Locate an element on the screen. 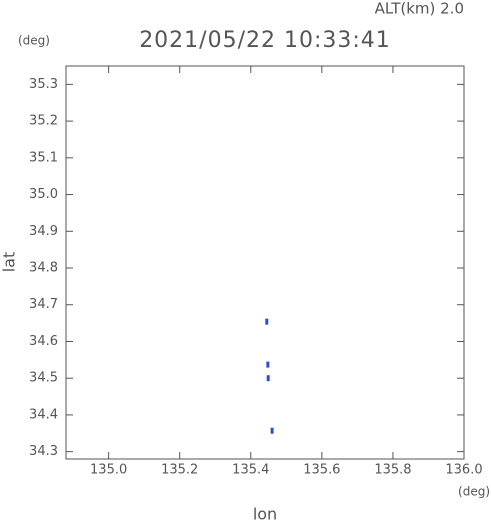 The image size is (491, 521). y-tick-label: 34.5 is located at coordinates (43, 378).